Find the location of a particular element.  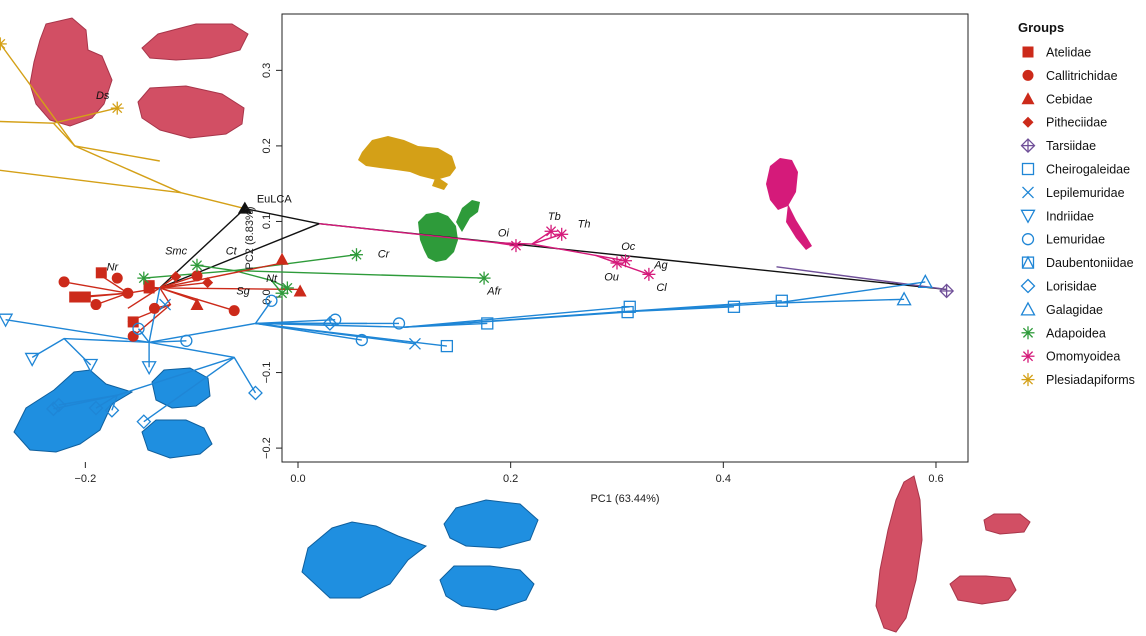

y-tick-label: 0.2 is located at coordinates (267, 145).